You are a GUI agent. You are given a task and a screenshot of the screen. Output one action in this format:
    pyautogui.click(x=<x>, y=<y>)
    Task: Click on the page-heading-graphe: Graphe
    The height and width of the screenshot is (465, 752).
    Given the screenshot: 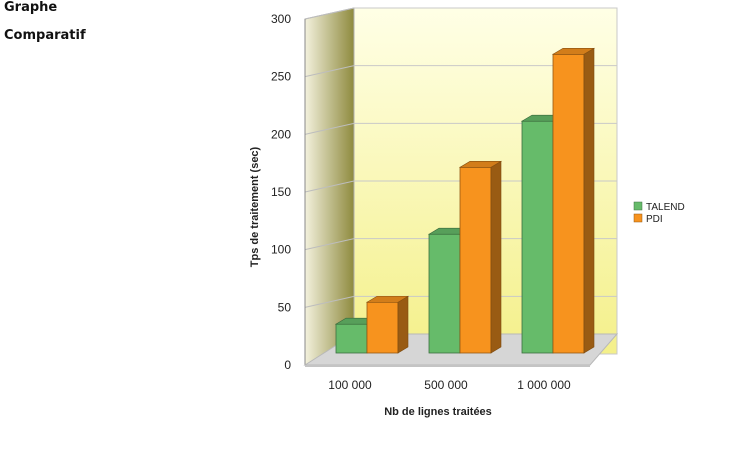 What is the action you would take?
    pyautogui.click(x=31, y=7)
    